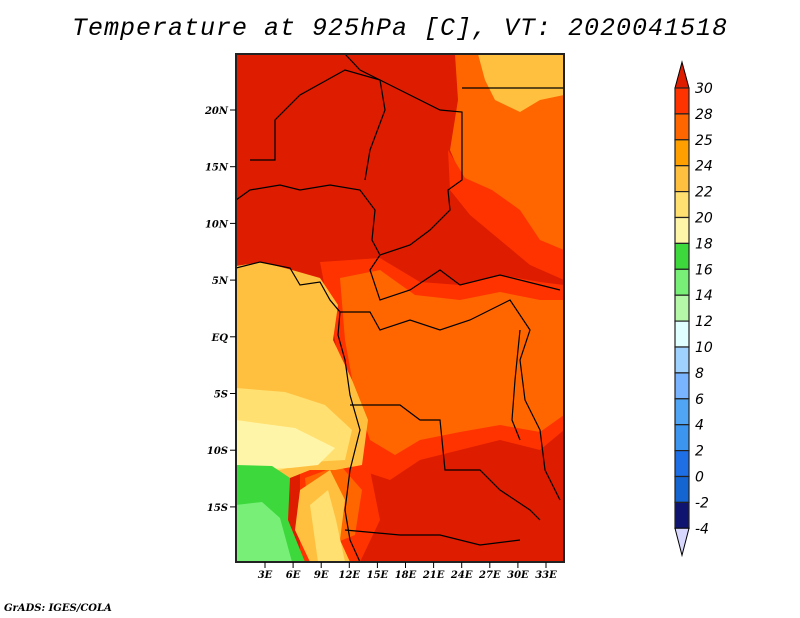  What do you see at coordinates (521, 83) in the screenshot?
I see `field-amber-ne` at bounding box center [521, 83].